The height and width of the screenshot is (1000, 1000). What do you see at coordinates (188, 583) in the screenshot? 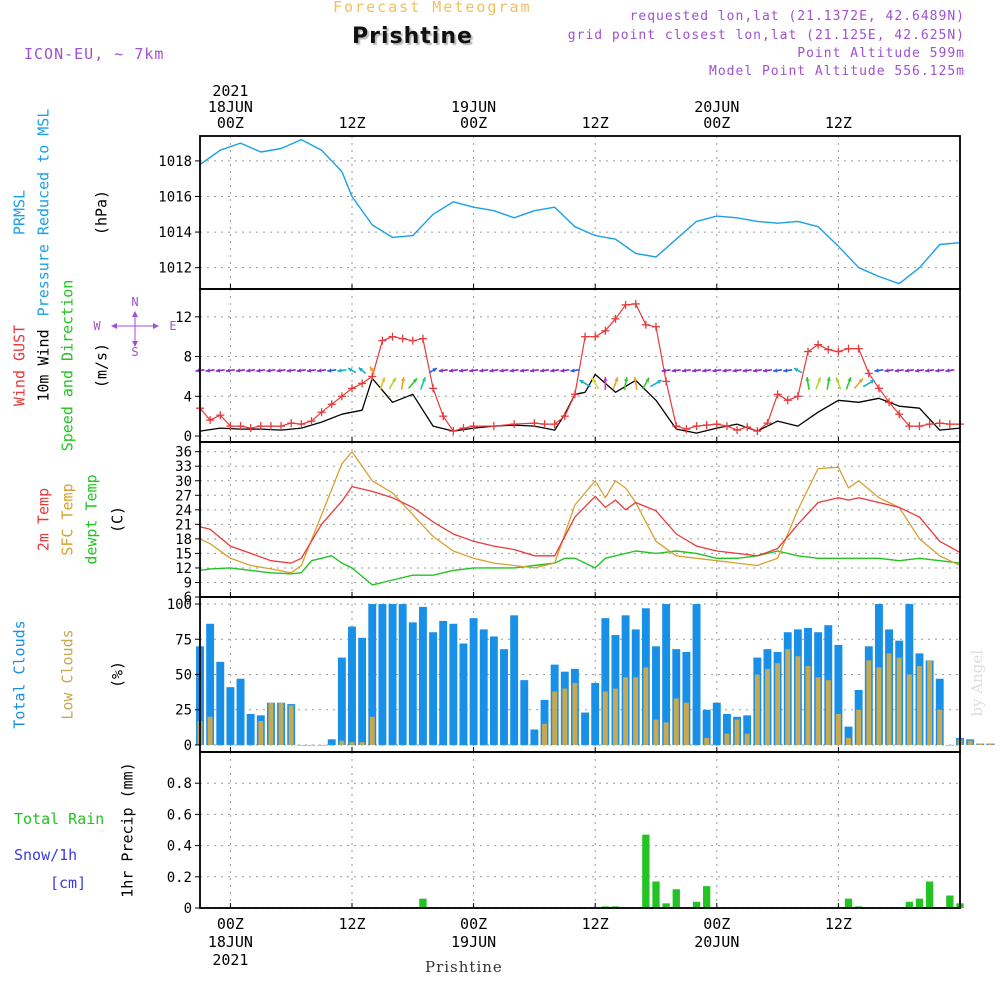
I see `y-tick-label: 9` at bounding box center [188, 583].